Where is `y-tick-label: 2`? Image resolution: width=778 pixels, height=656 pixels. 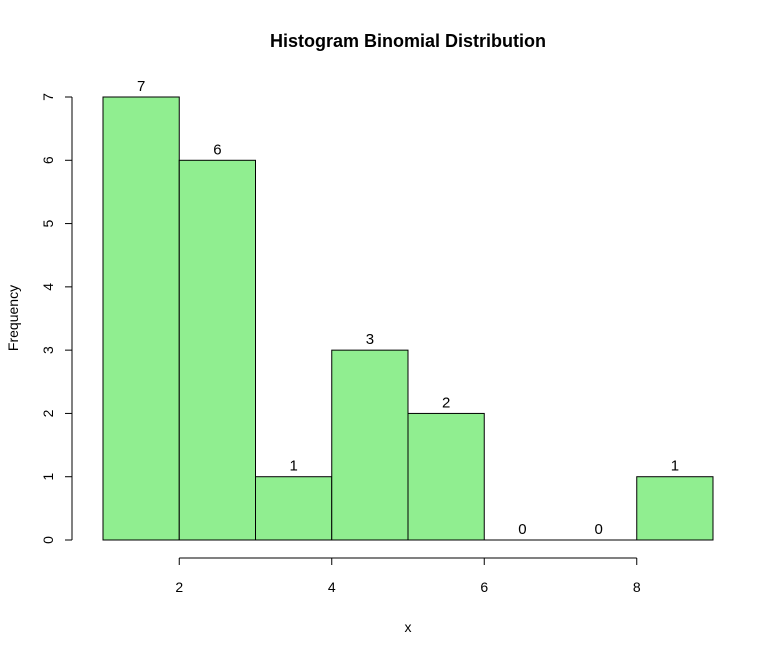 y-tick-label: 2 is located at coordinates (48, 413).